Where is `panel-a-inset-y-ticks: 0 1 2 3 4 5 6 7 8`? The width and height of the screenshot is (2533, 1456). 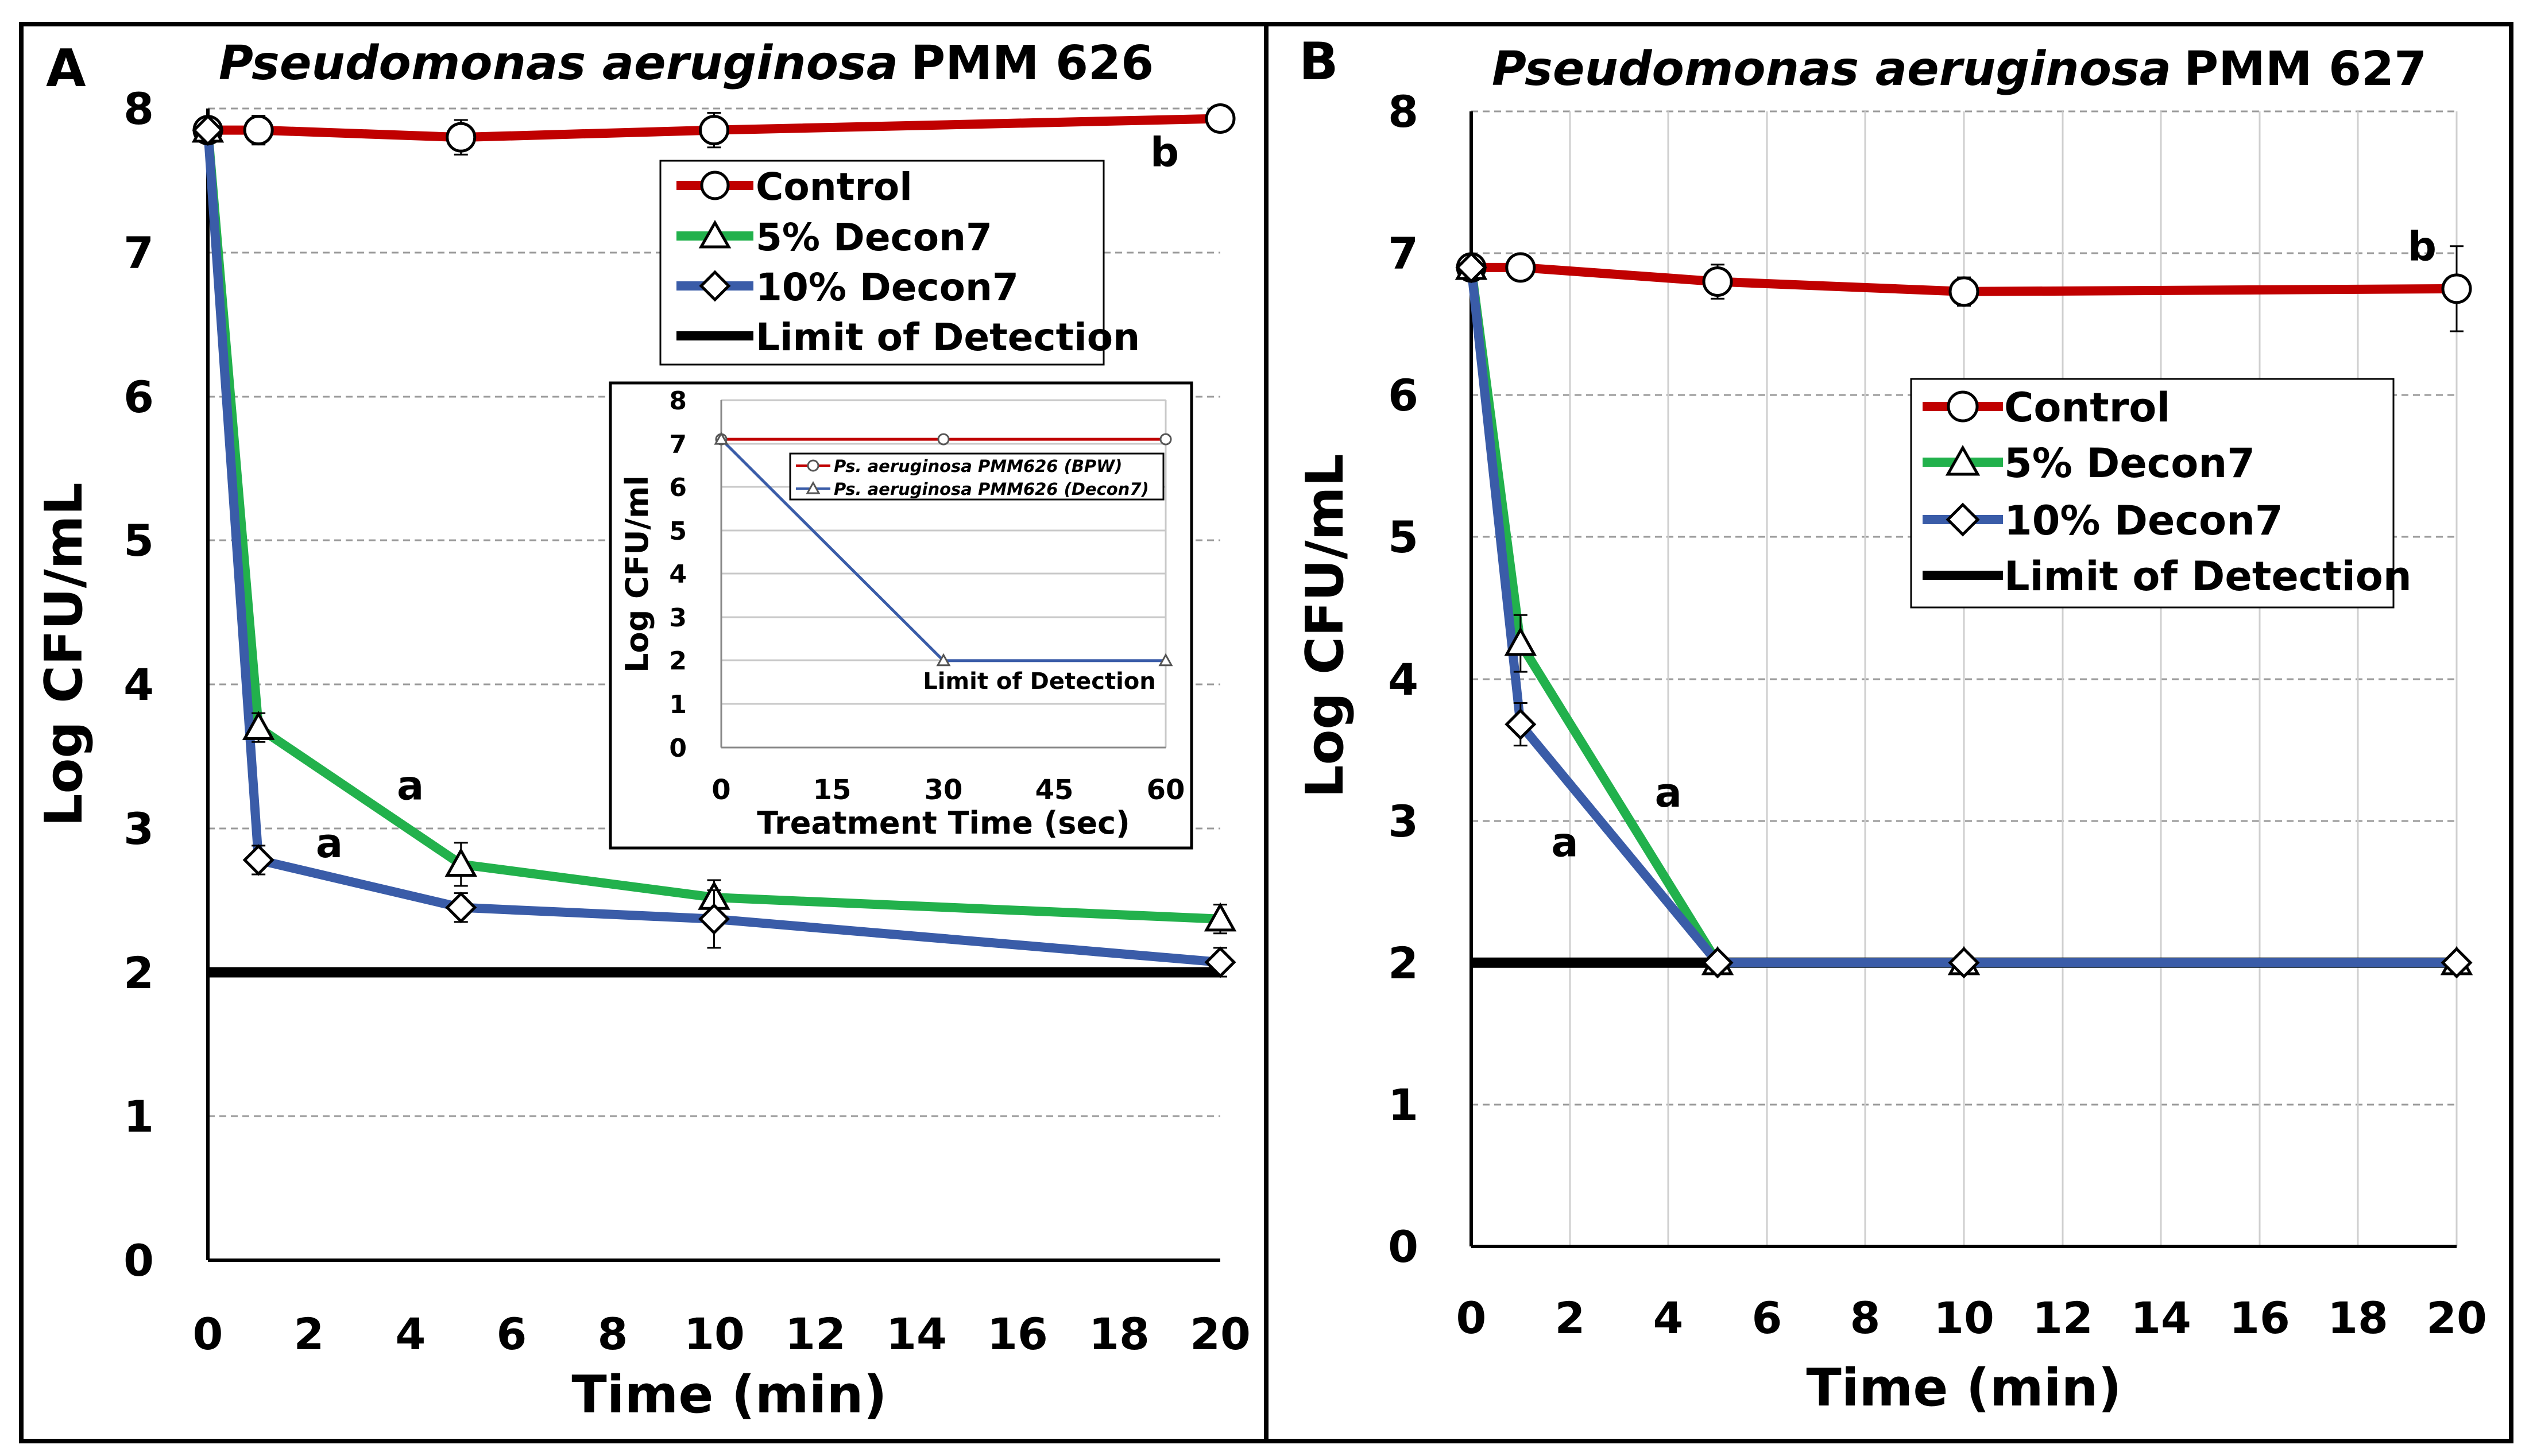
panel-a-inset-y-ticks: 0 1 2 3 4 5 6 7 8 is located at coordinates (678, 574).